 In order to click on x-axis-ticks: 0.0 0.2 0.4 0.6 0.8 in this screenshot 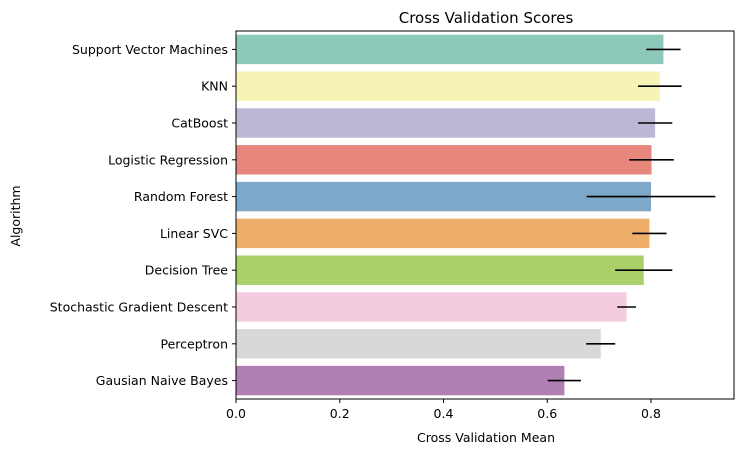, I will do `click(443, 410)`.